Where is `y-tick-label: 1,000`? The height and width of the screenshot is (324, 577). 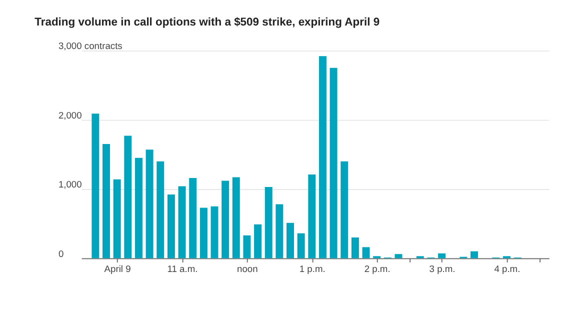 y-tick-label: 1,000 is located at coordinates (70, 185).